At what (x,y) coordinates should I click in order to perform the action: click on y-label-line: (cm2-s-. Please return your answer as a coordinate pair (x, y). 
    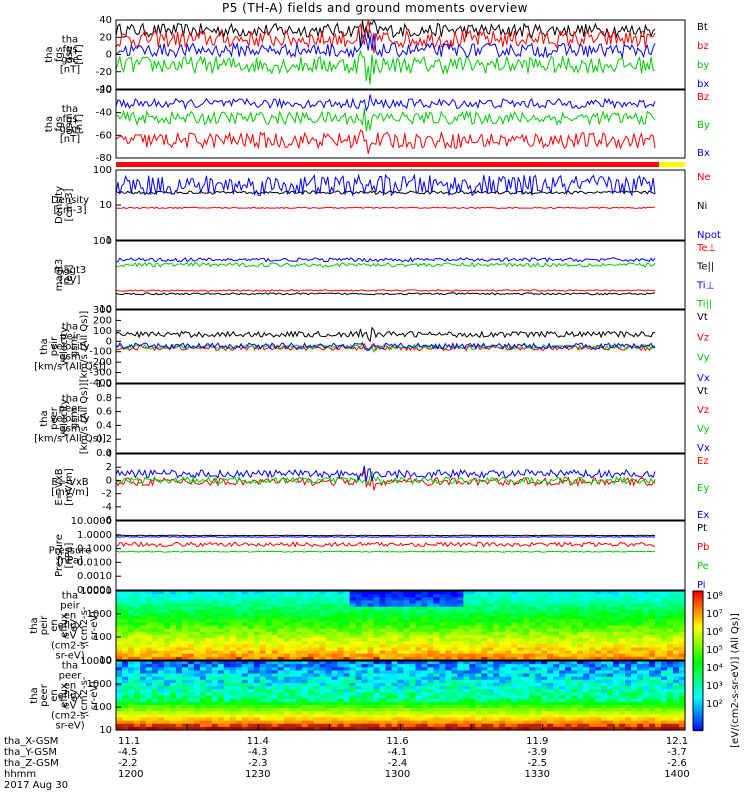
    Looking at the image, I should click on (84, 625).